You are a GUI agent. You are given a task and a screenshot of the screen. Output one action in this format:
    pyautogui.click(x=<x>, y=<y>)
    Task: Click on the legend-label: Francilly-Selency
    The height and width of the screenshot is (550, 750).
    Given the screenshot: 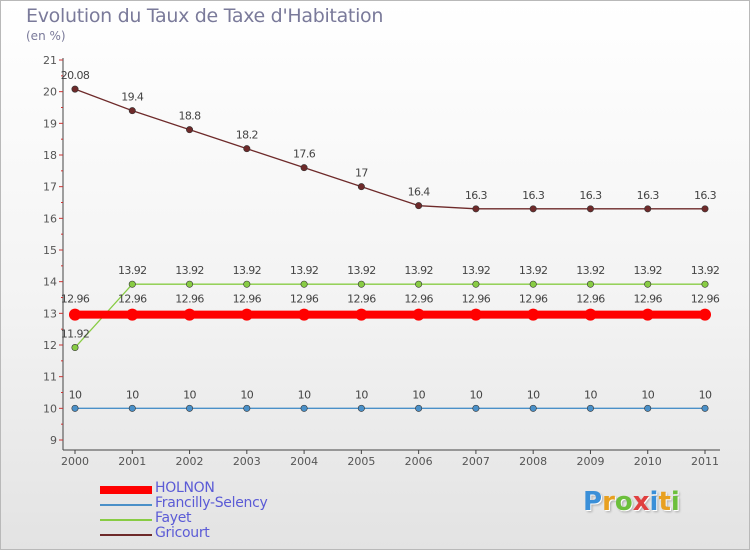 What is the action you would take?
    pyautogui.click(x=211, y=503)
    